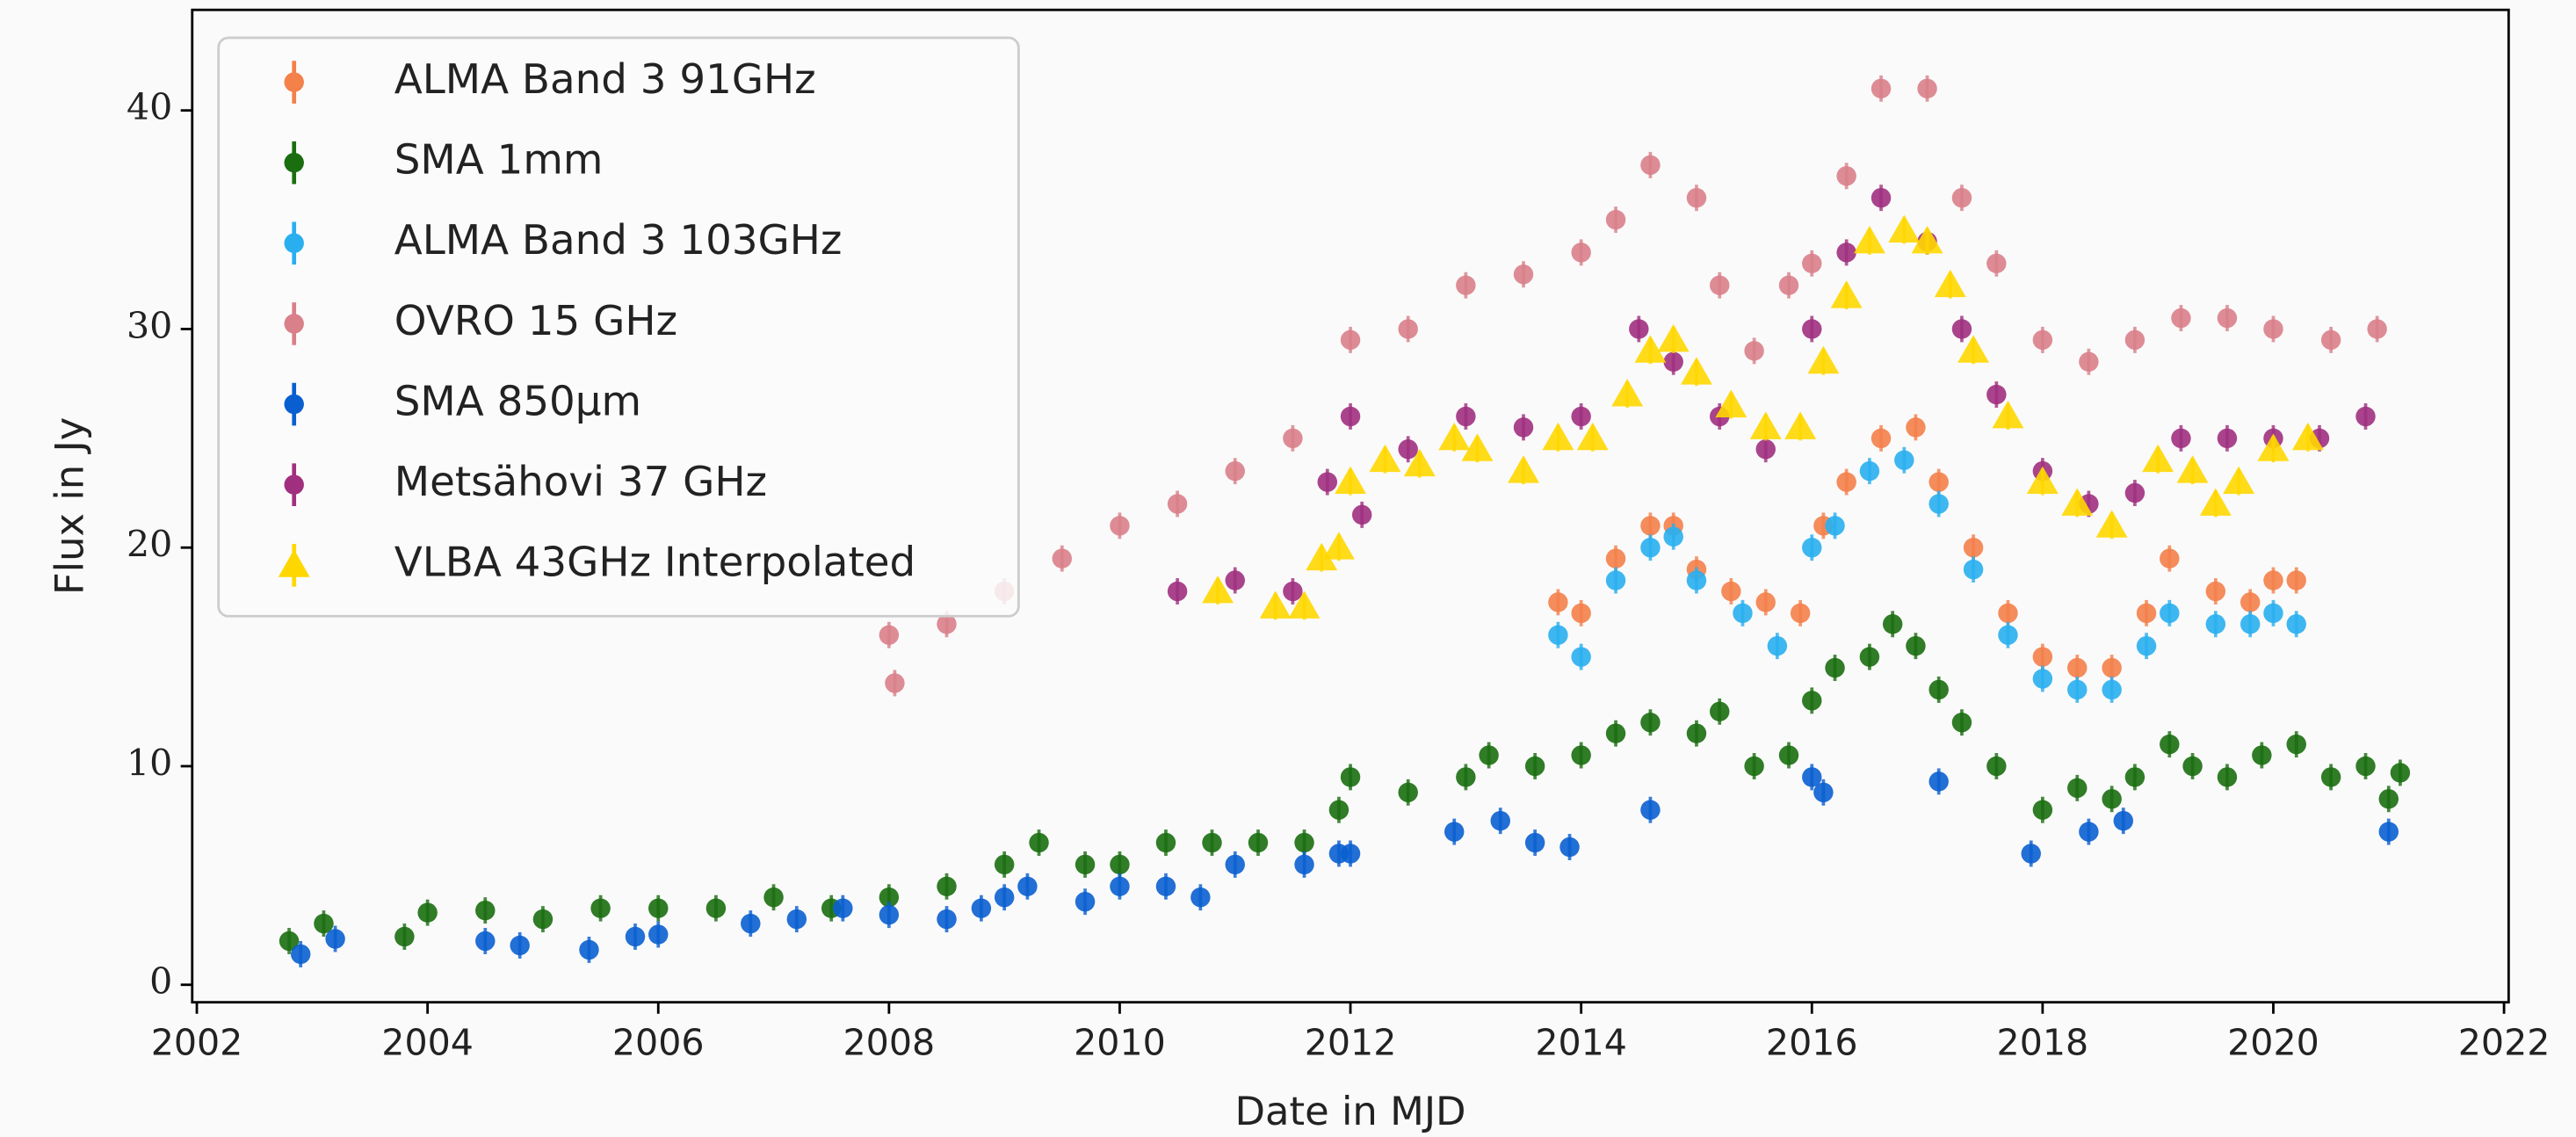  Describe the element at coordinates (1351, 1042) in the screenshot. I see `x-tick-label: 2012` at that location.